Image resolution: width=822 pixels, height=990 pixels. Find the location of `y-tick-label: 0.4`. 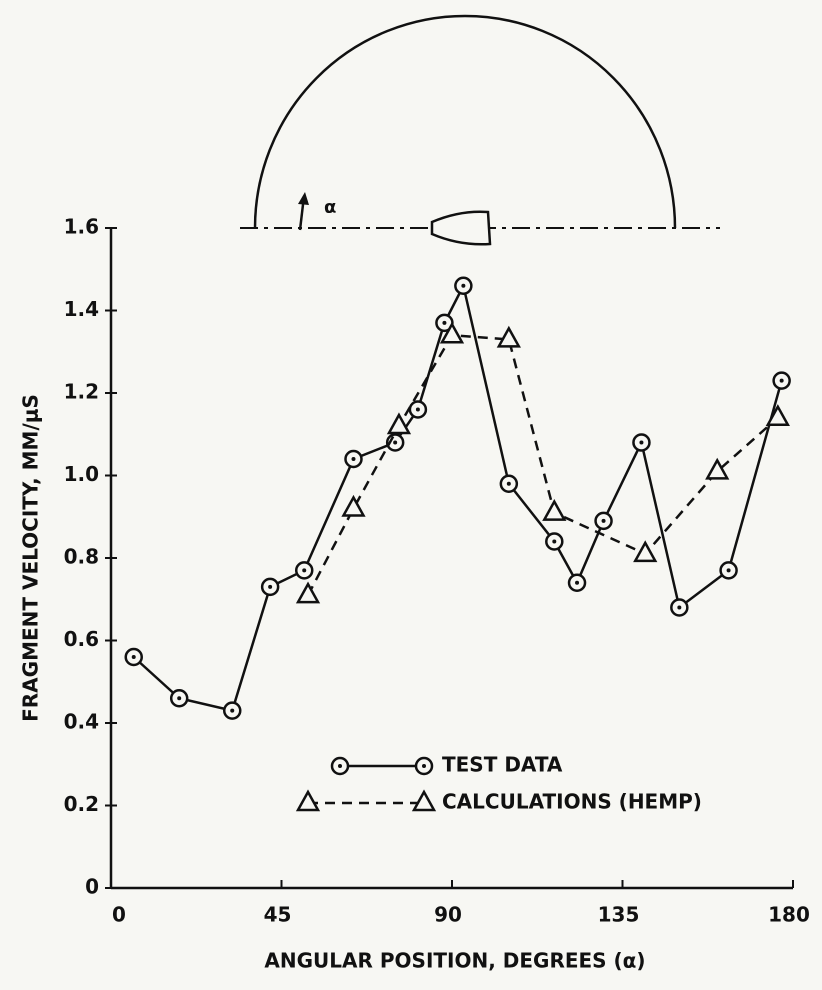

y-tick-label: 0.4 is located at coordinates (81, 722).